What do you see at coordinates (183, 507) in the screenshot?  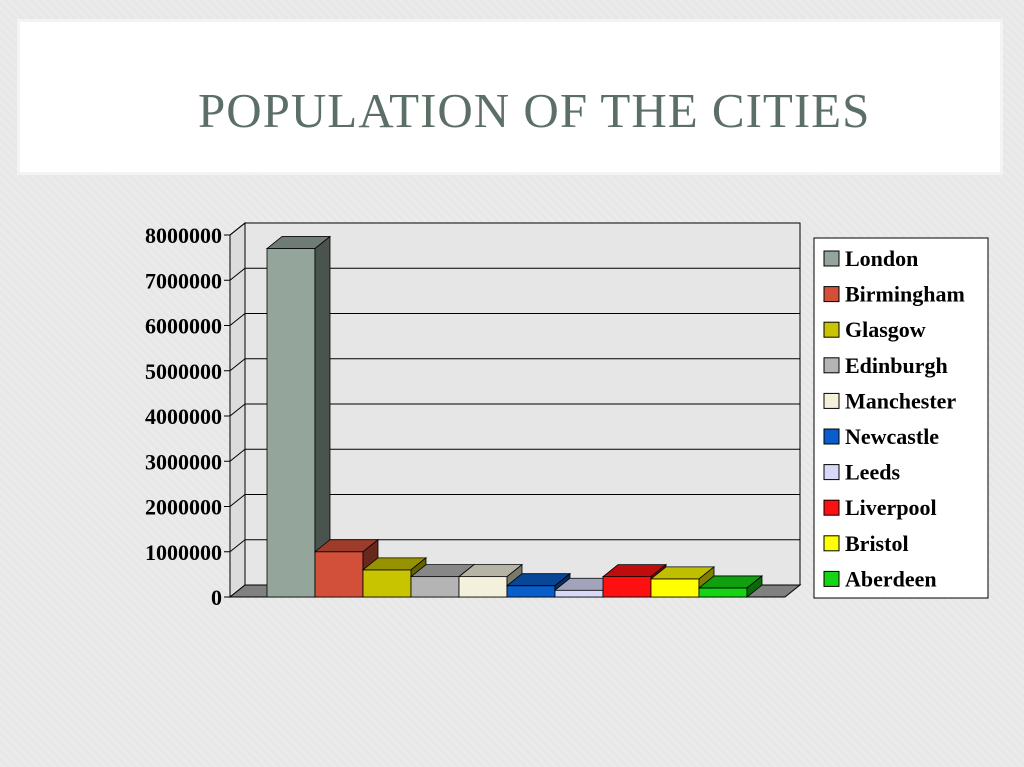 I see `y-tick-label: 2000000` at bounding box center [183, 507].